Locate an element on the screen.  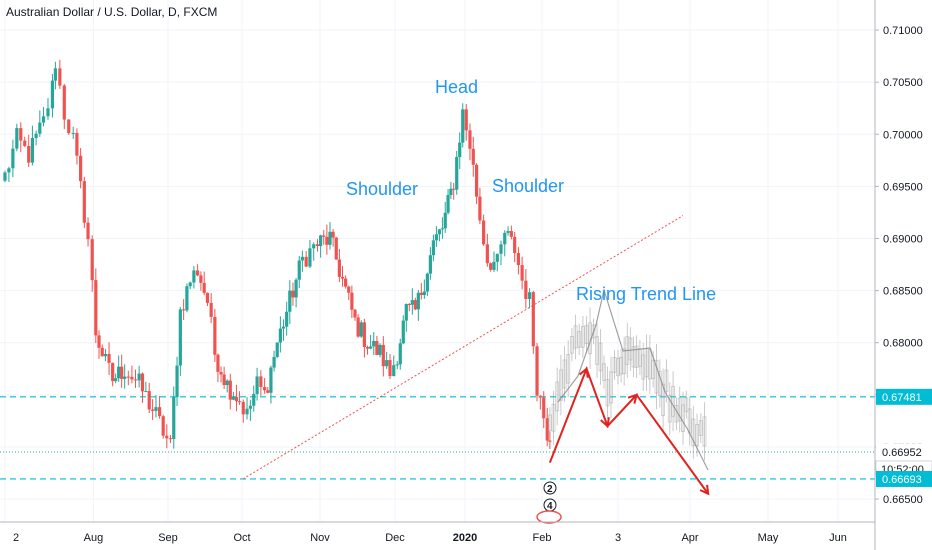
x-tick-label: Aug is located at coordinates (94, 538).